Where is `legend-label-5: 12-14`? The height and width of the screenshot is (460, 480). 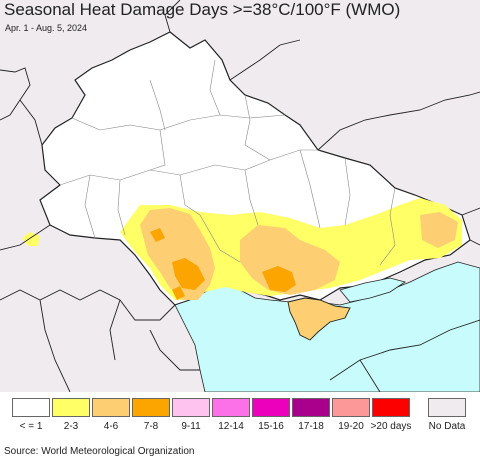 legend-label-5: 12-14 is located at coordinates (231, 426).